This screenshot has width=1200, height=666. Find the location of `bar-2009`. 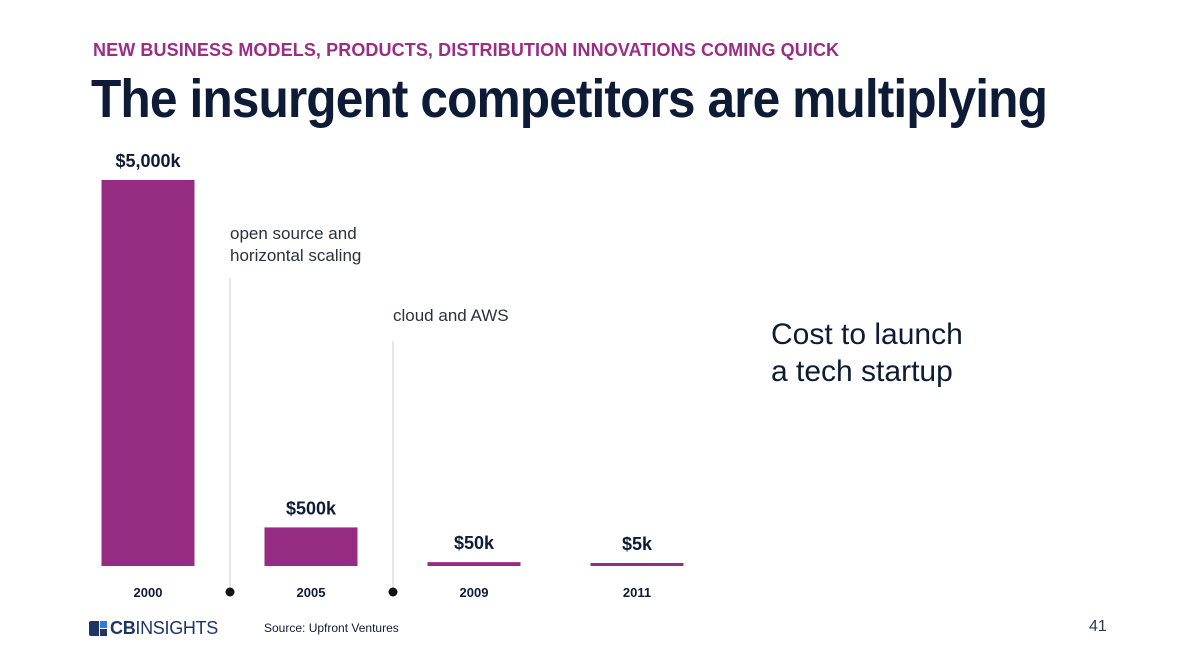

bar-2009 is located at coordinates (474, 564).